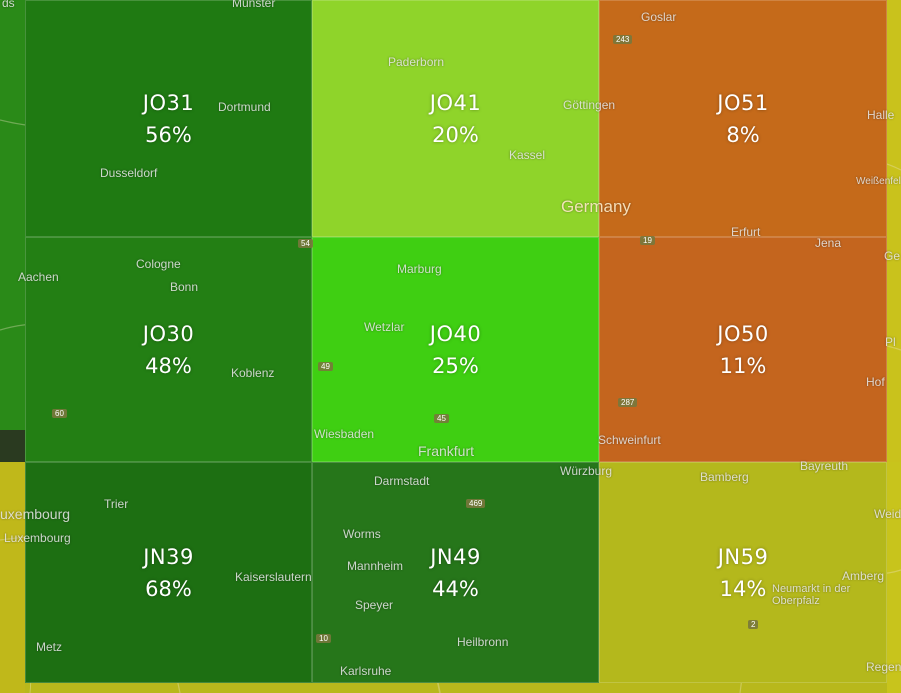  Describe the element at coordinates (158, 264) in the screenshot. I see `city-label: Cologne` at that location.